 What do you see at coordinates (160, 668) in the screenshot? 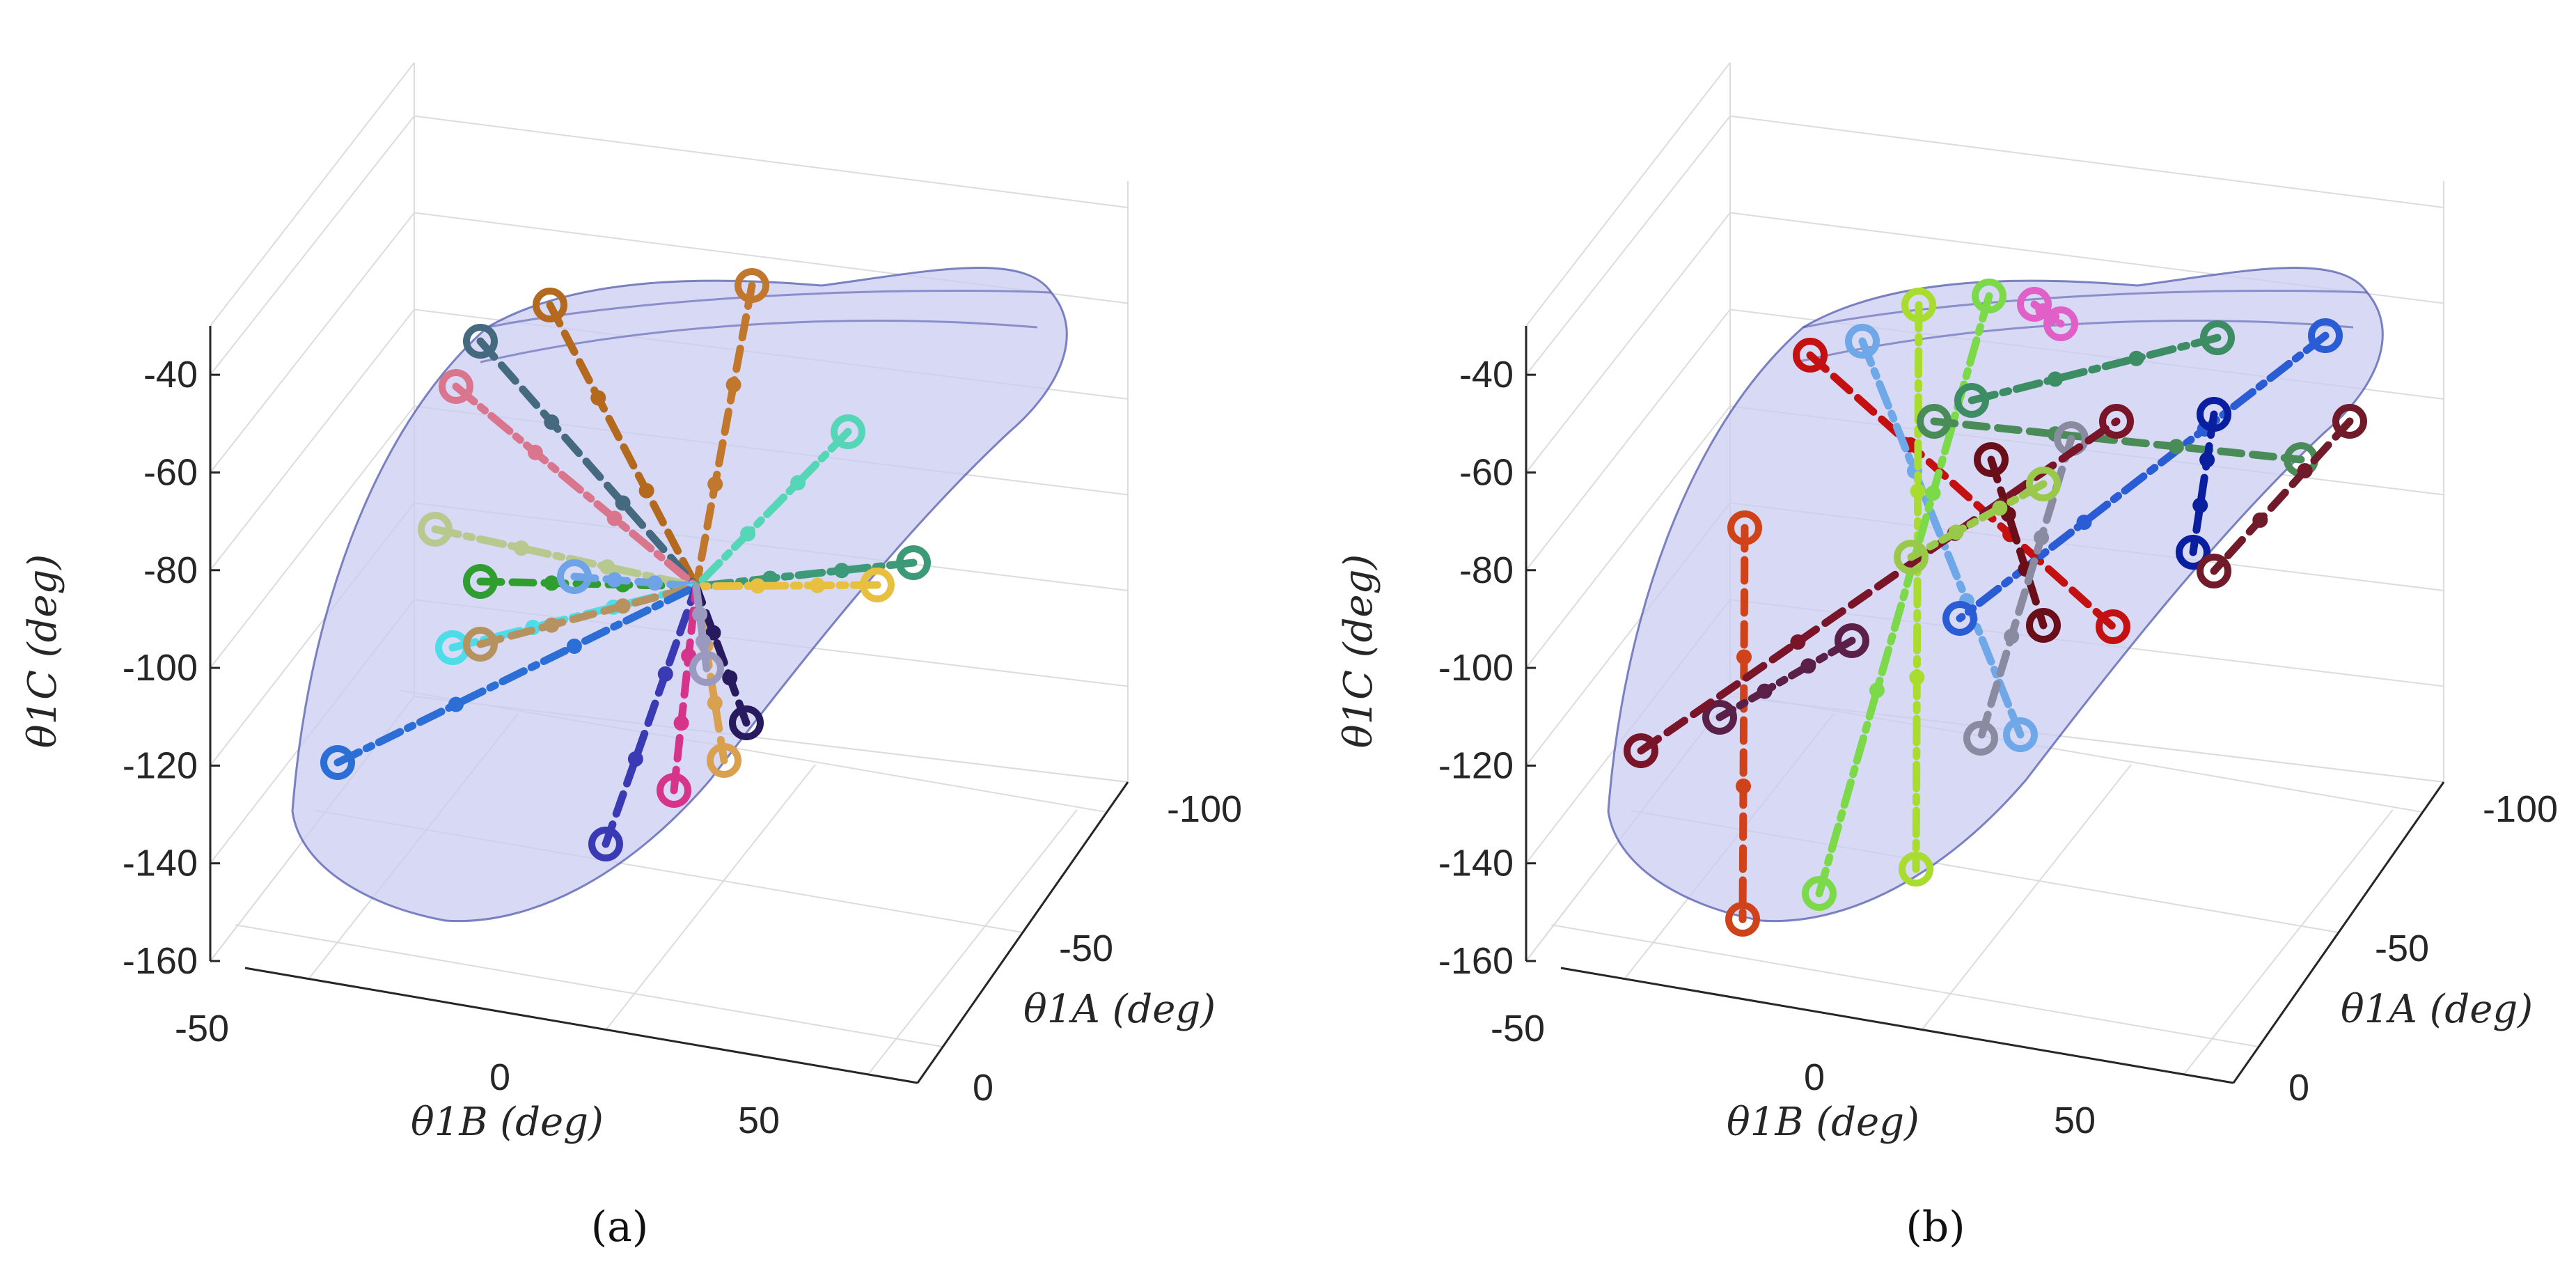
I see `z-tick-label: -100` at bounding box center [160, 668].